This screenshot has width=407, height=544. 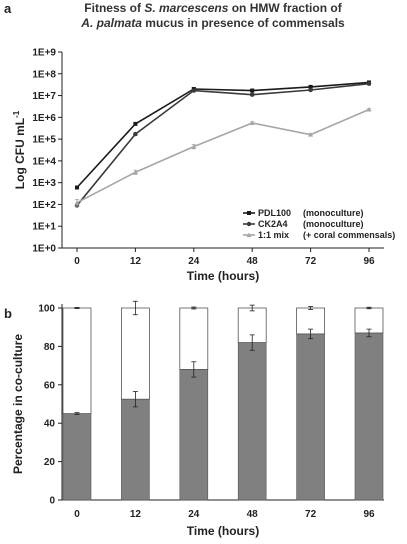 What do you see at coordinates (16, 114) in the screenshot?
I see `y-axis-label-superscript: -1` at bounding box center [16, 114].